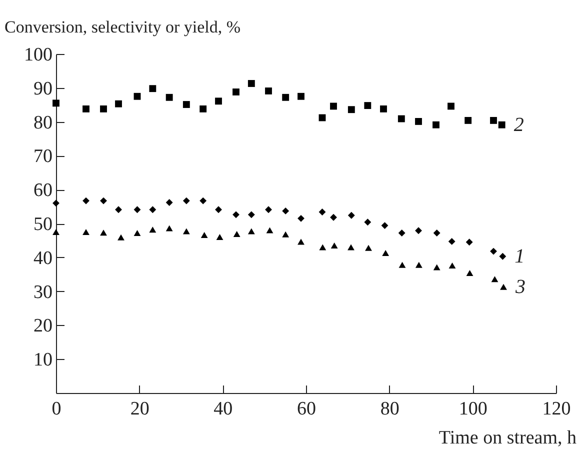  I want to click on y-axis-title: Conversion, selectivity or yield, %, so click(122, 27).